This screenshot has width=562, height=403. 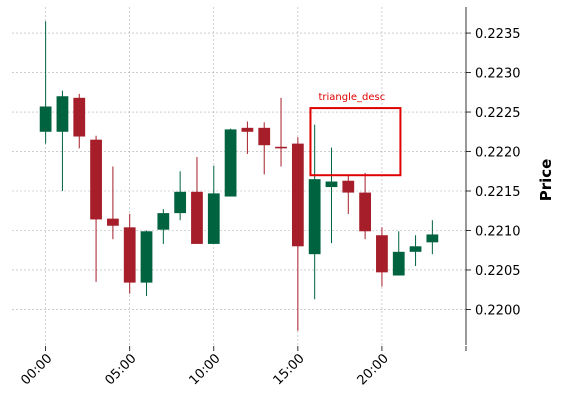 I want to click on y-axis-label: Price, so click(x=546, y=180).